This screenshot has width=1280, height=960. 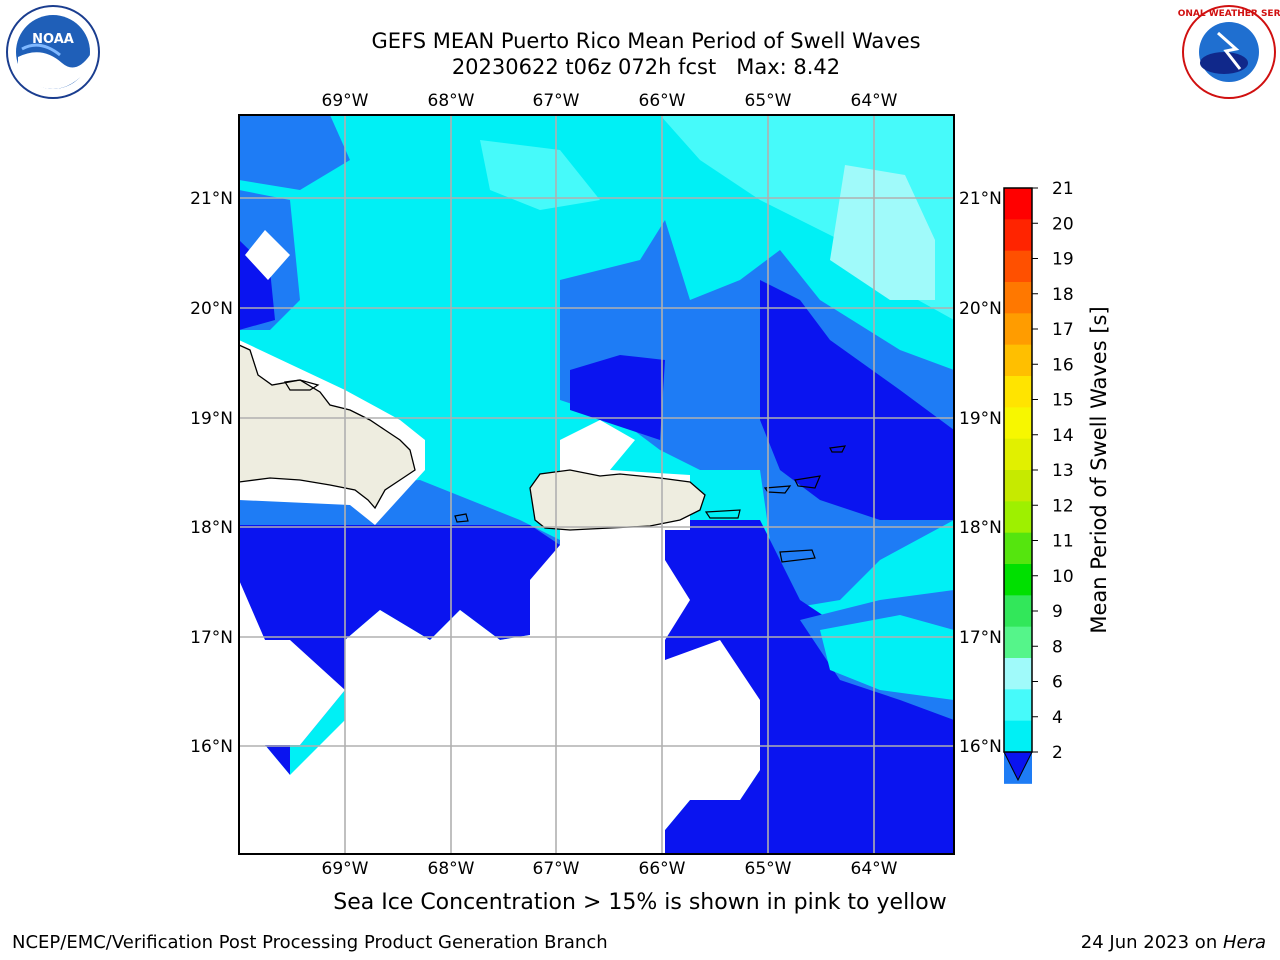 What do you see at coordinates (1063, 260) in the screenshot?
I see `colorbar-tick-label: 19` at bounding box center [1063, 260].